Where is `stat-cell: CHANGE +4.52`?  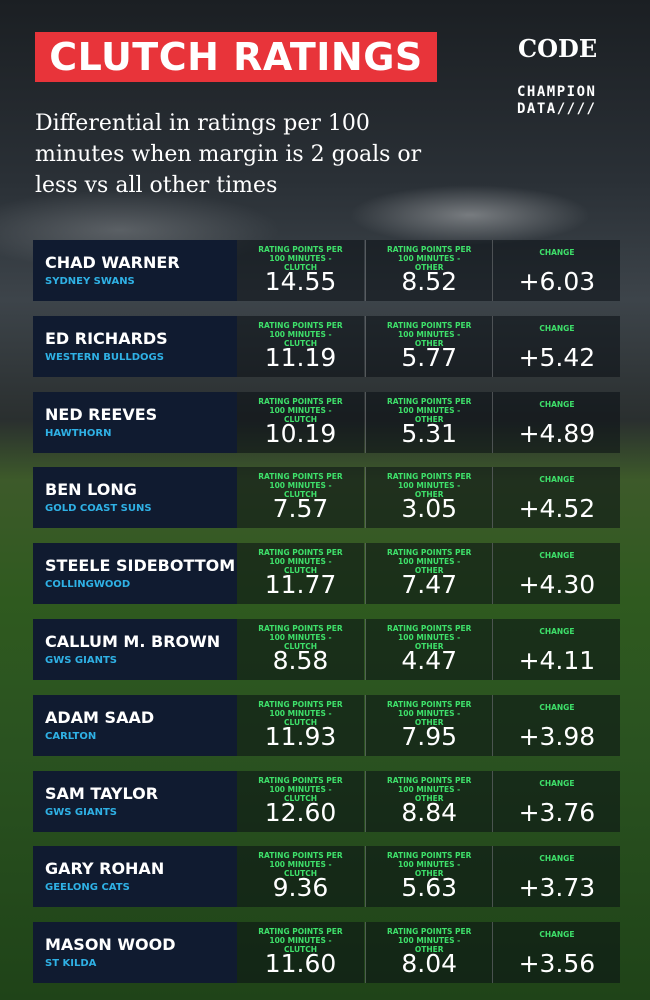 stat-cell: CHANGE +4.52 is located at coordinates (556, 498).